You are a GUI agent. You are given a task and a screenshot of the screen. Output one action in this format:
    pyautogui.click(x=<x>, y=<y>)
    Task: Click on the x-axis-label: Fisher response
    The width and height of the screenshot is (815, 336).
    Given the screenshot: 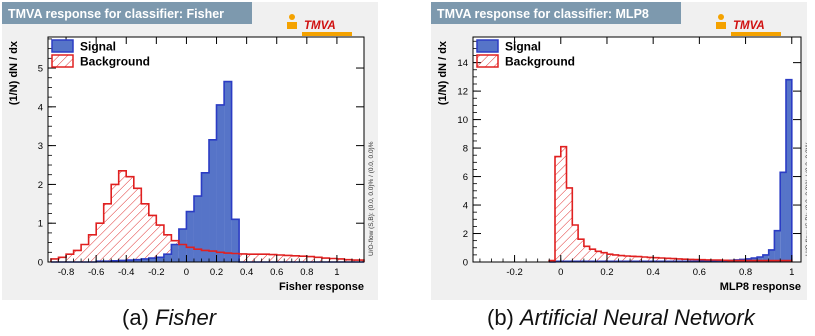 What is the action you would take?
    pyautogui.click(x=321, y=287)
    